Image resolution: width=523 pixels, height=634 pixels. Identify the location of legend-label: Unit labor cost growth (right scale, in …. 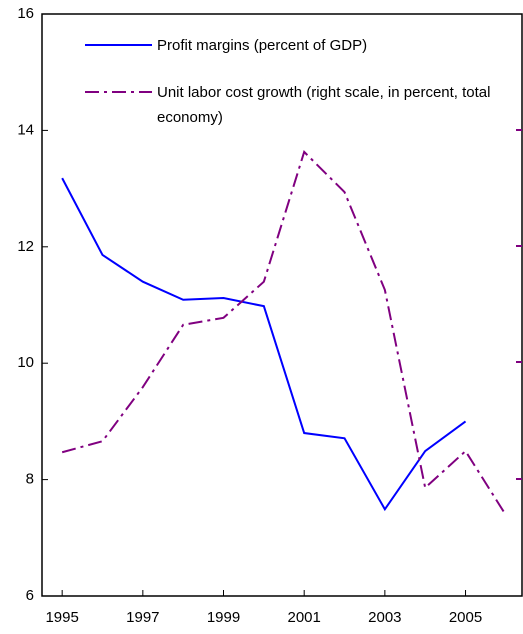
(324, 105).